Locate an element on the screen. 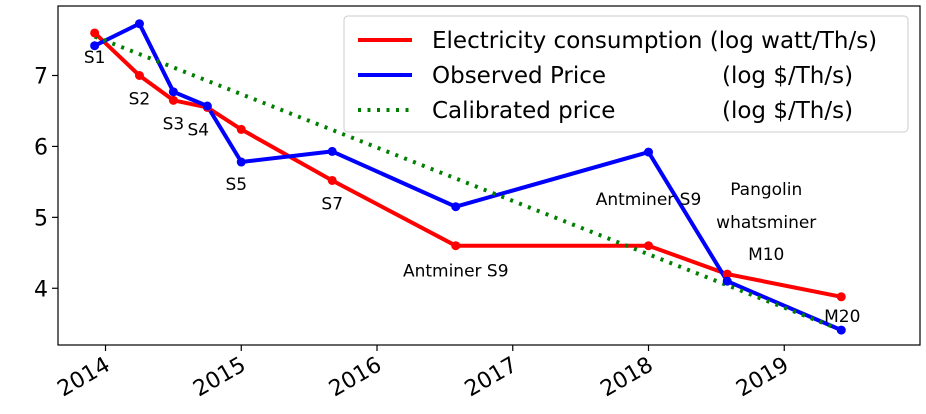 The image size is (926, 414). annotation-label: S5 is located at coordinates (236, 185).